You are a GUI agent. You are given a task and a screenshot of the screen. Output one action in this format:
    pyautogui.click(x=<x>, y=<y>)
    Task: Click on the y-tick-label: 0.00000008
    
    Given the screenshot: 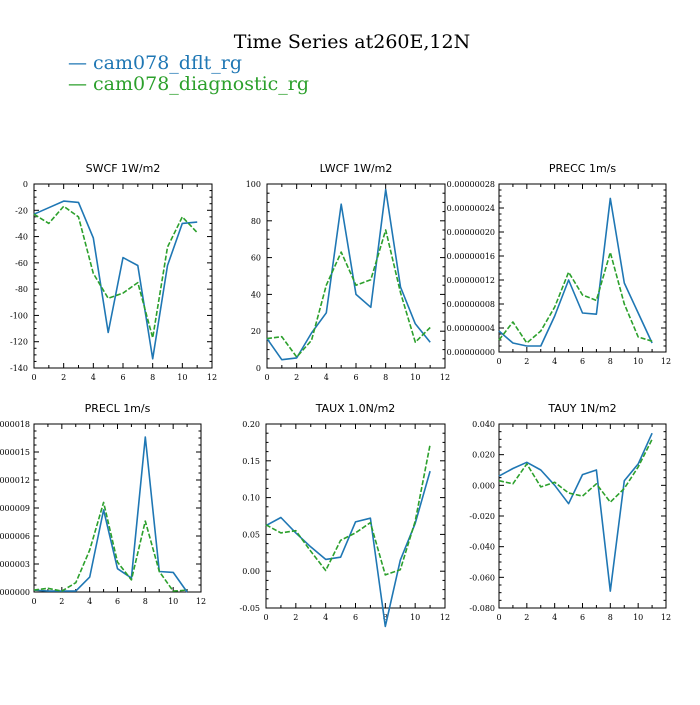 What is the action you would take?
    pyautogui.click(x=471, y=304)
    